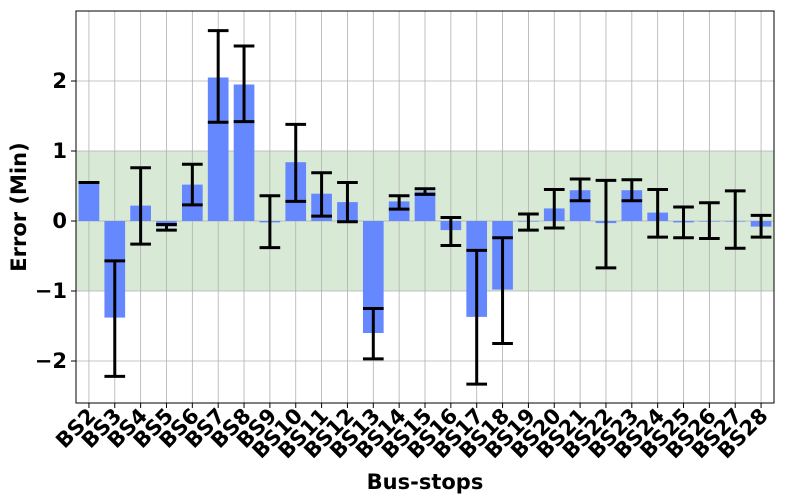 This screenshot has width=792, height=504. What do you see at coordinates (373, 334) in the screenshot?
I see `error-bar-bs13` at bounding box center [373, 334].